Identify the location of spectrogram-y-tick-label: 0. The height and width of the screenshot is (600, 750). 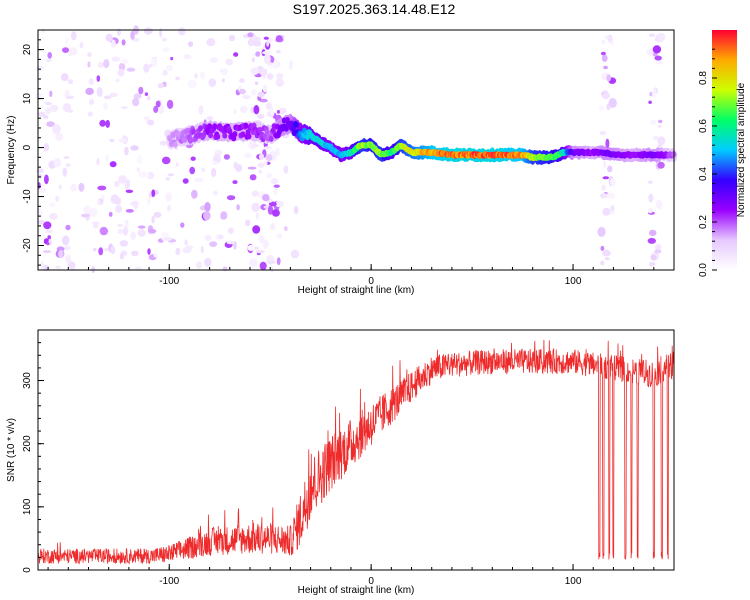
(27, 147).